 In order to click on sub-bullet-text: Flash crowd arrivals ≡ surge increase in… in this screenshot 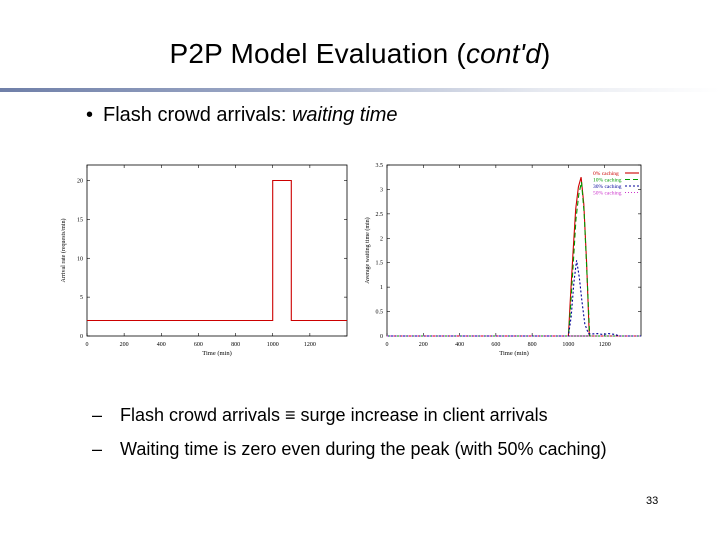, I will do `click(334, 415)`.